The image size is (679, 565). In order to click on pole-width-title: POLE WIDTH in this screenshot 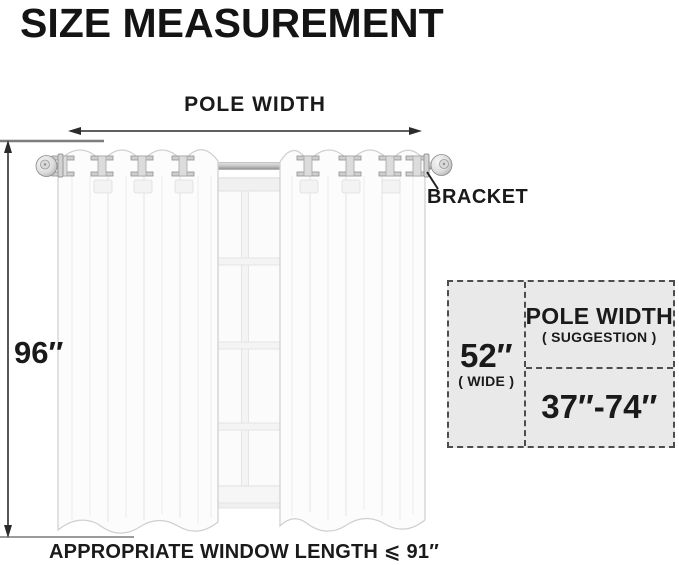, I will do `click(599, 315)`.